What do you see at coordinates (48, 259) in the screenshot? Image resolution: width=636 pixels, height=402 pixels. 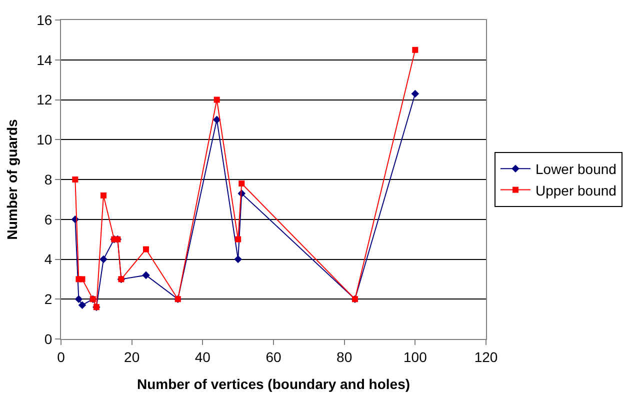 I see `y-tick-label: 4` at bounding box center [48, 259].